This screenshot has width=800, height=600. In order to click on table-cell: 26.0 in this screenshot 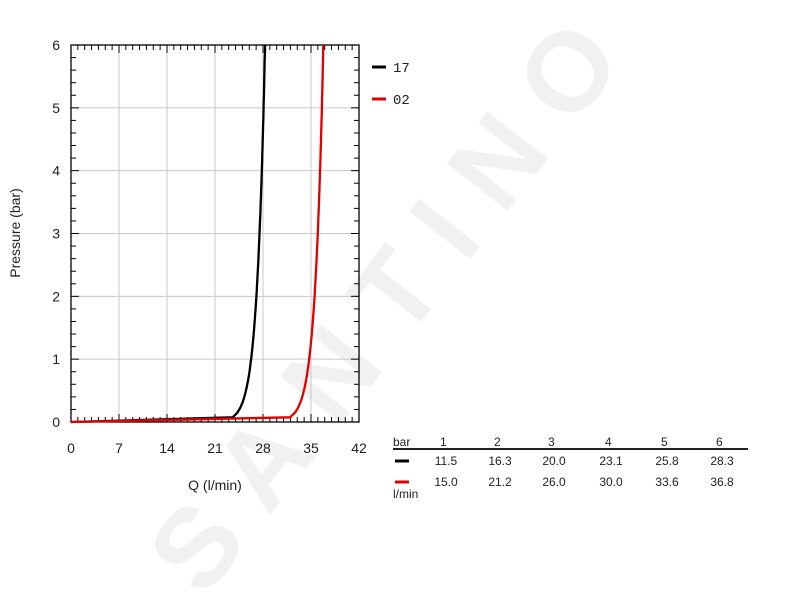, I will do `click(554, 482)`.